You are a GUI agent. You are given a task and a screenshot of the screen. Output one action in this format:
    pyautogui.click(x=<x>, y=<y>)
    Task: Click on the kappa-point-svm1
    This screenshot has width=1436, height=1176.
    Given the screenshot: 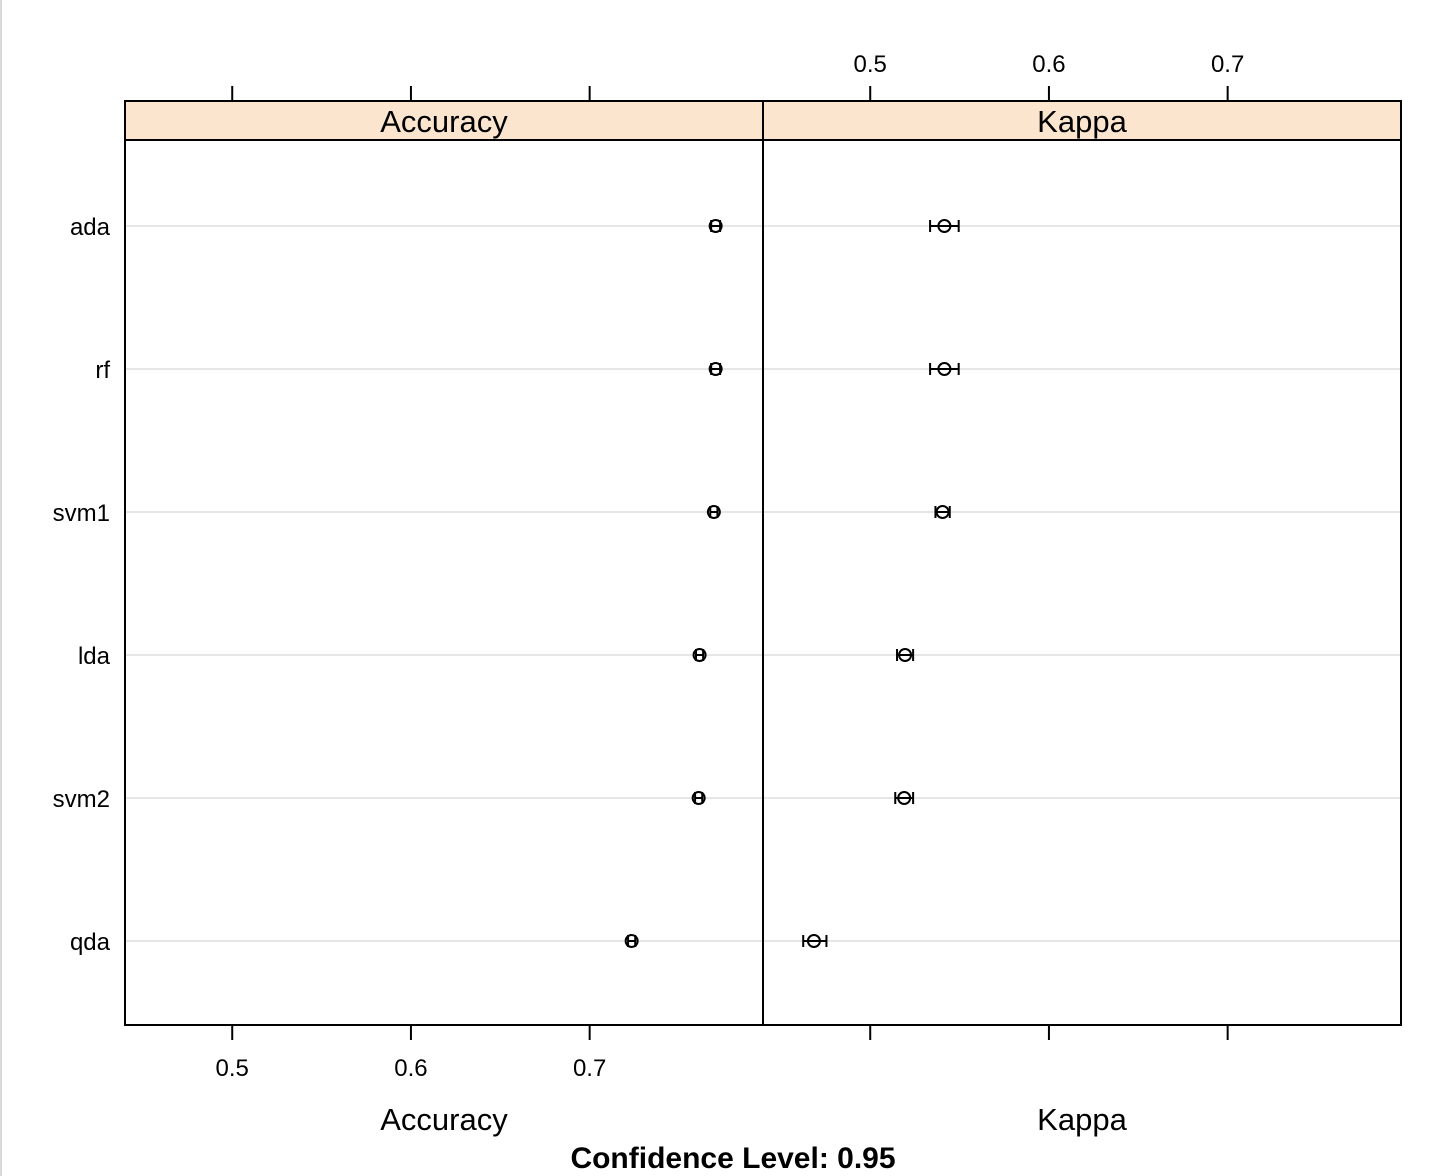 What is the action you would take?
    pyautogui.click(x=942, y=512)
    